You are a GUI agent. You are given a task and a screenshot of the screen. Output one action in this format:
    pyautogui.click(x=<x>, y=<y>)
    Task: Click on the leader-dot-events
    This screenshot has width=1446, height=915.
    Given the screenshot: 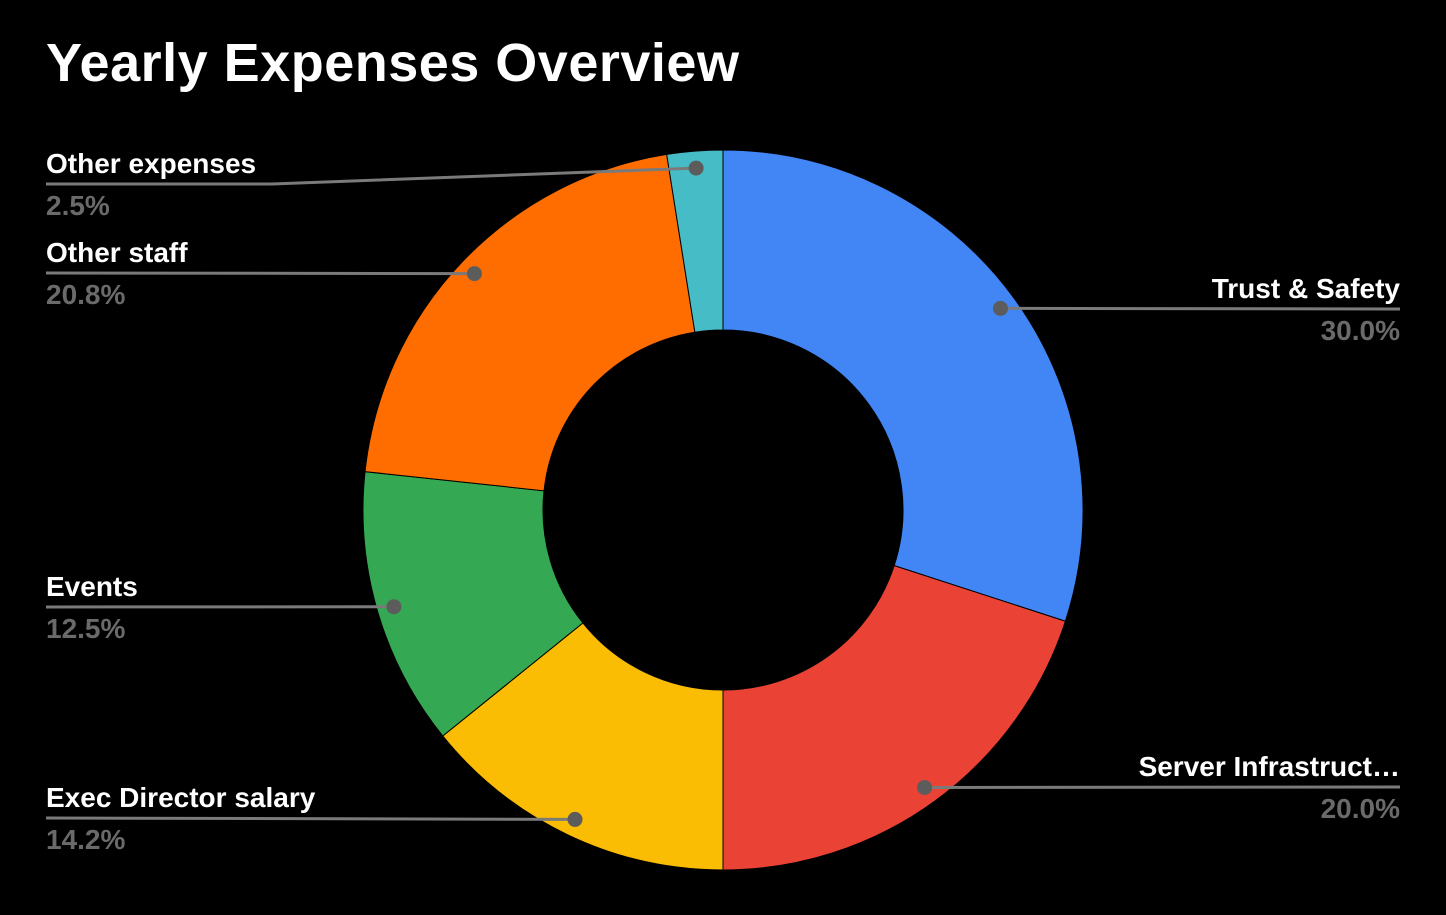 What is the action you would take?
    pyautogui.click(x=394, y=607)
    